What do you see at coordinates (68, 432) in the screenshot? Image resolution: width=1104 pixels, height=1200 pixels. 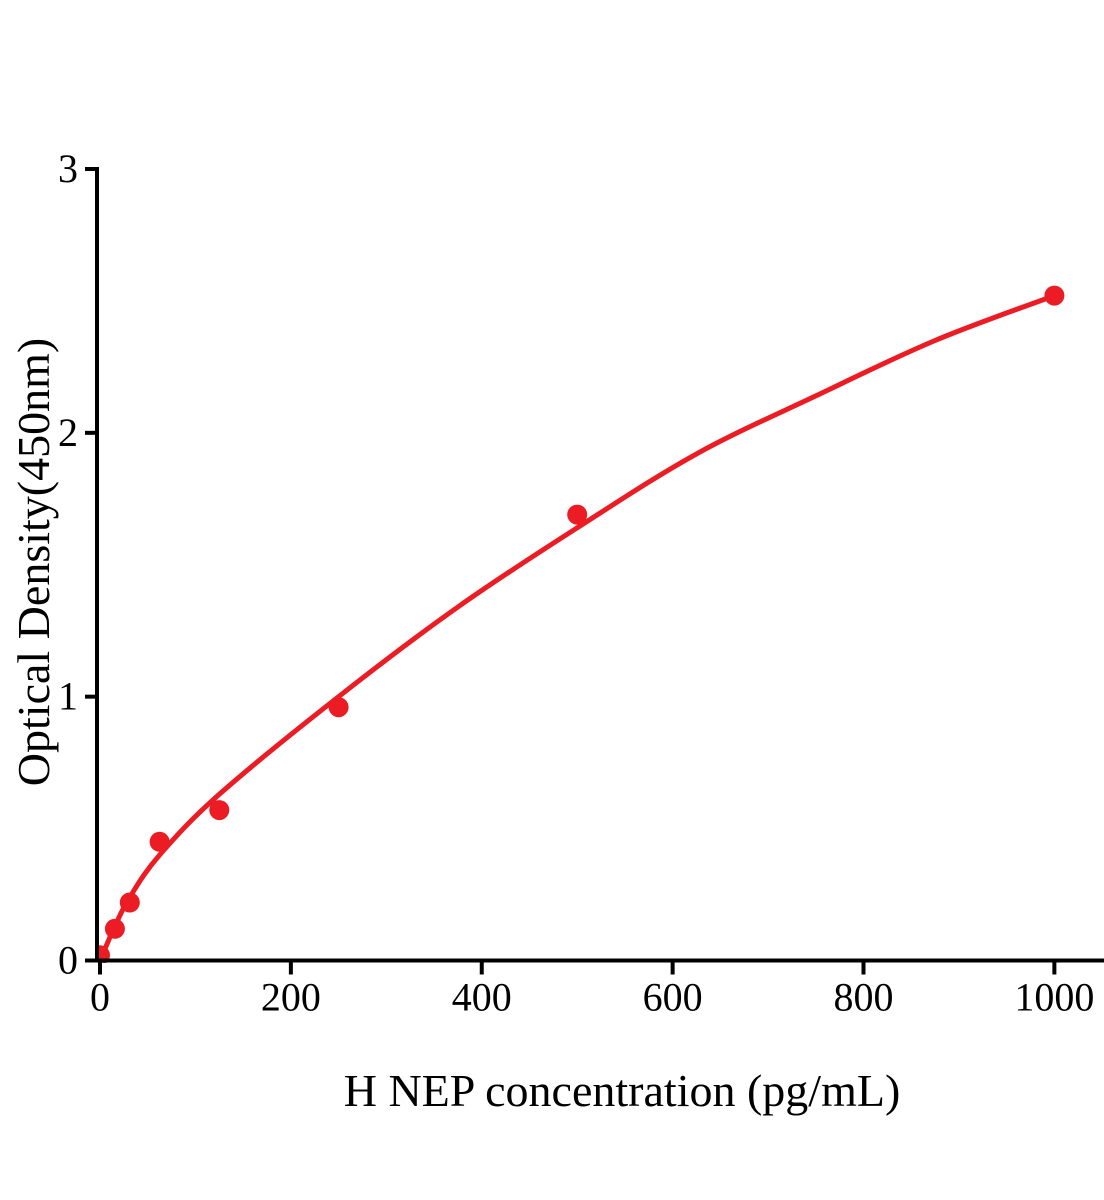 I see `y-tick-label: 2` at bounding box center [68, 432].